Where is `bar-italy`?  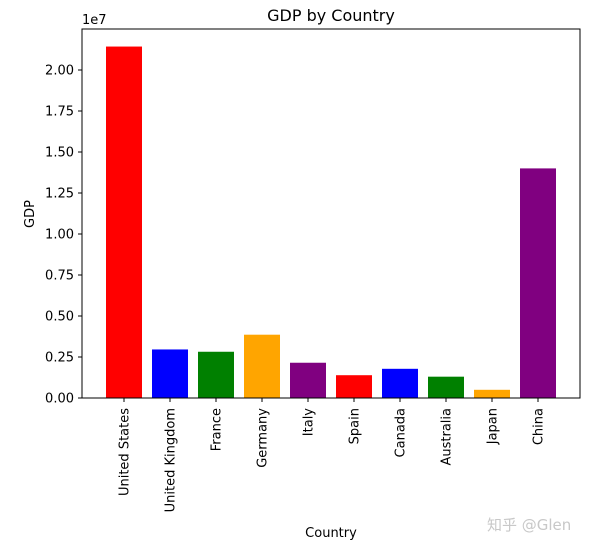 bar-italy is located at coordinates (308, 380).